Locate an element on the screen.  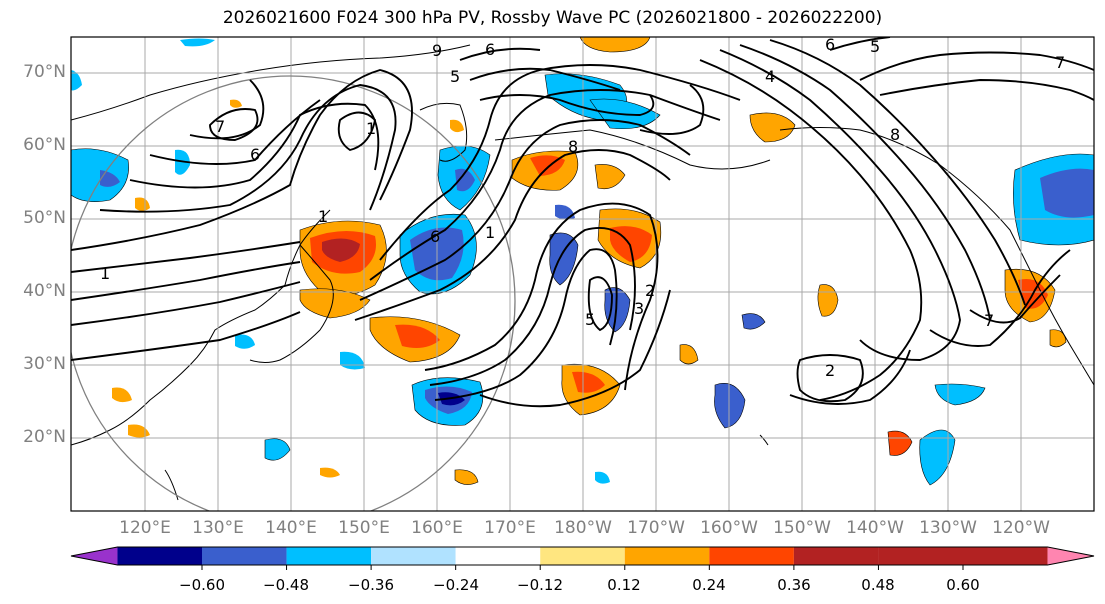
contour-label: 4 is located at coordinates (770, 76).